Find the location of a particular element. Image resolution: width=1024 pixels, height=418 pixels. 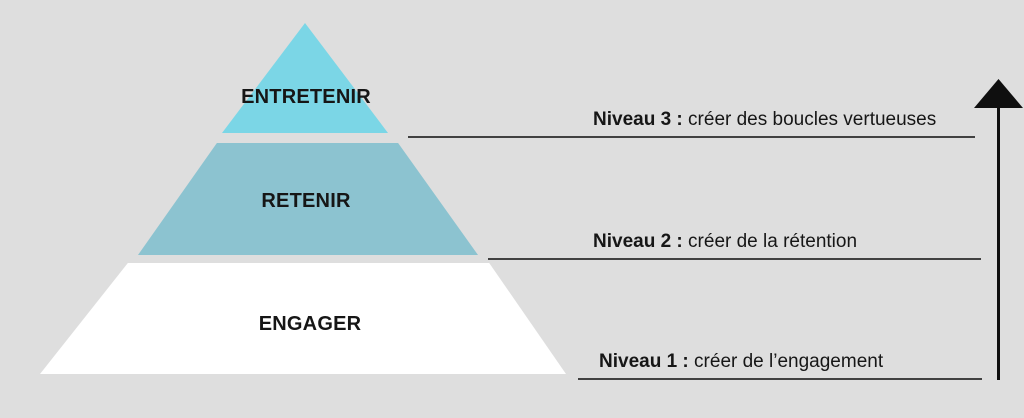

pyramid-label-engager: ENGAGER is located at coordinates (310, 324).